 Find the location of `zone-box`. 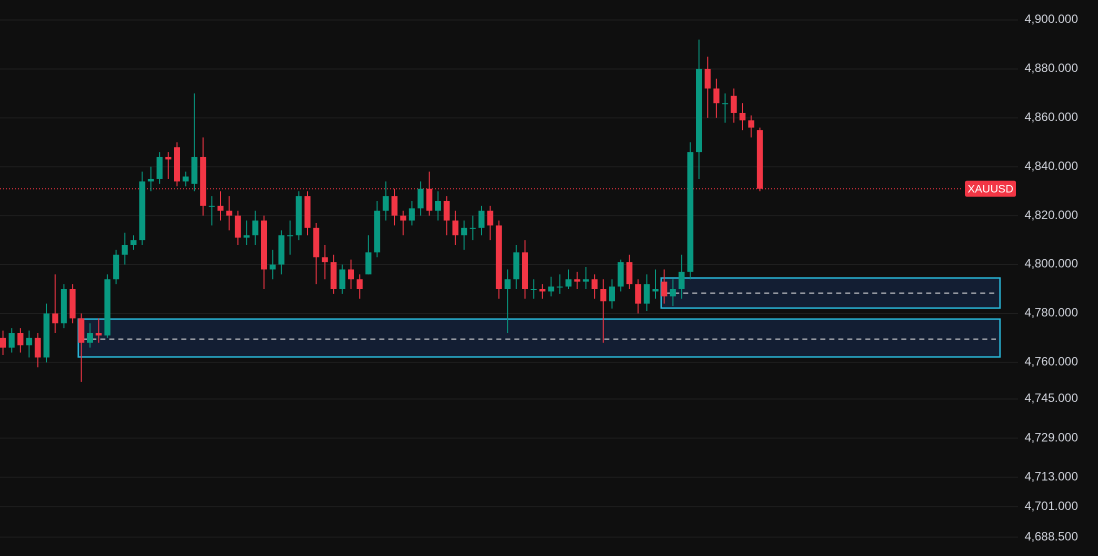

zone-box is located at coordinates (539, 338).